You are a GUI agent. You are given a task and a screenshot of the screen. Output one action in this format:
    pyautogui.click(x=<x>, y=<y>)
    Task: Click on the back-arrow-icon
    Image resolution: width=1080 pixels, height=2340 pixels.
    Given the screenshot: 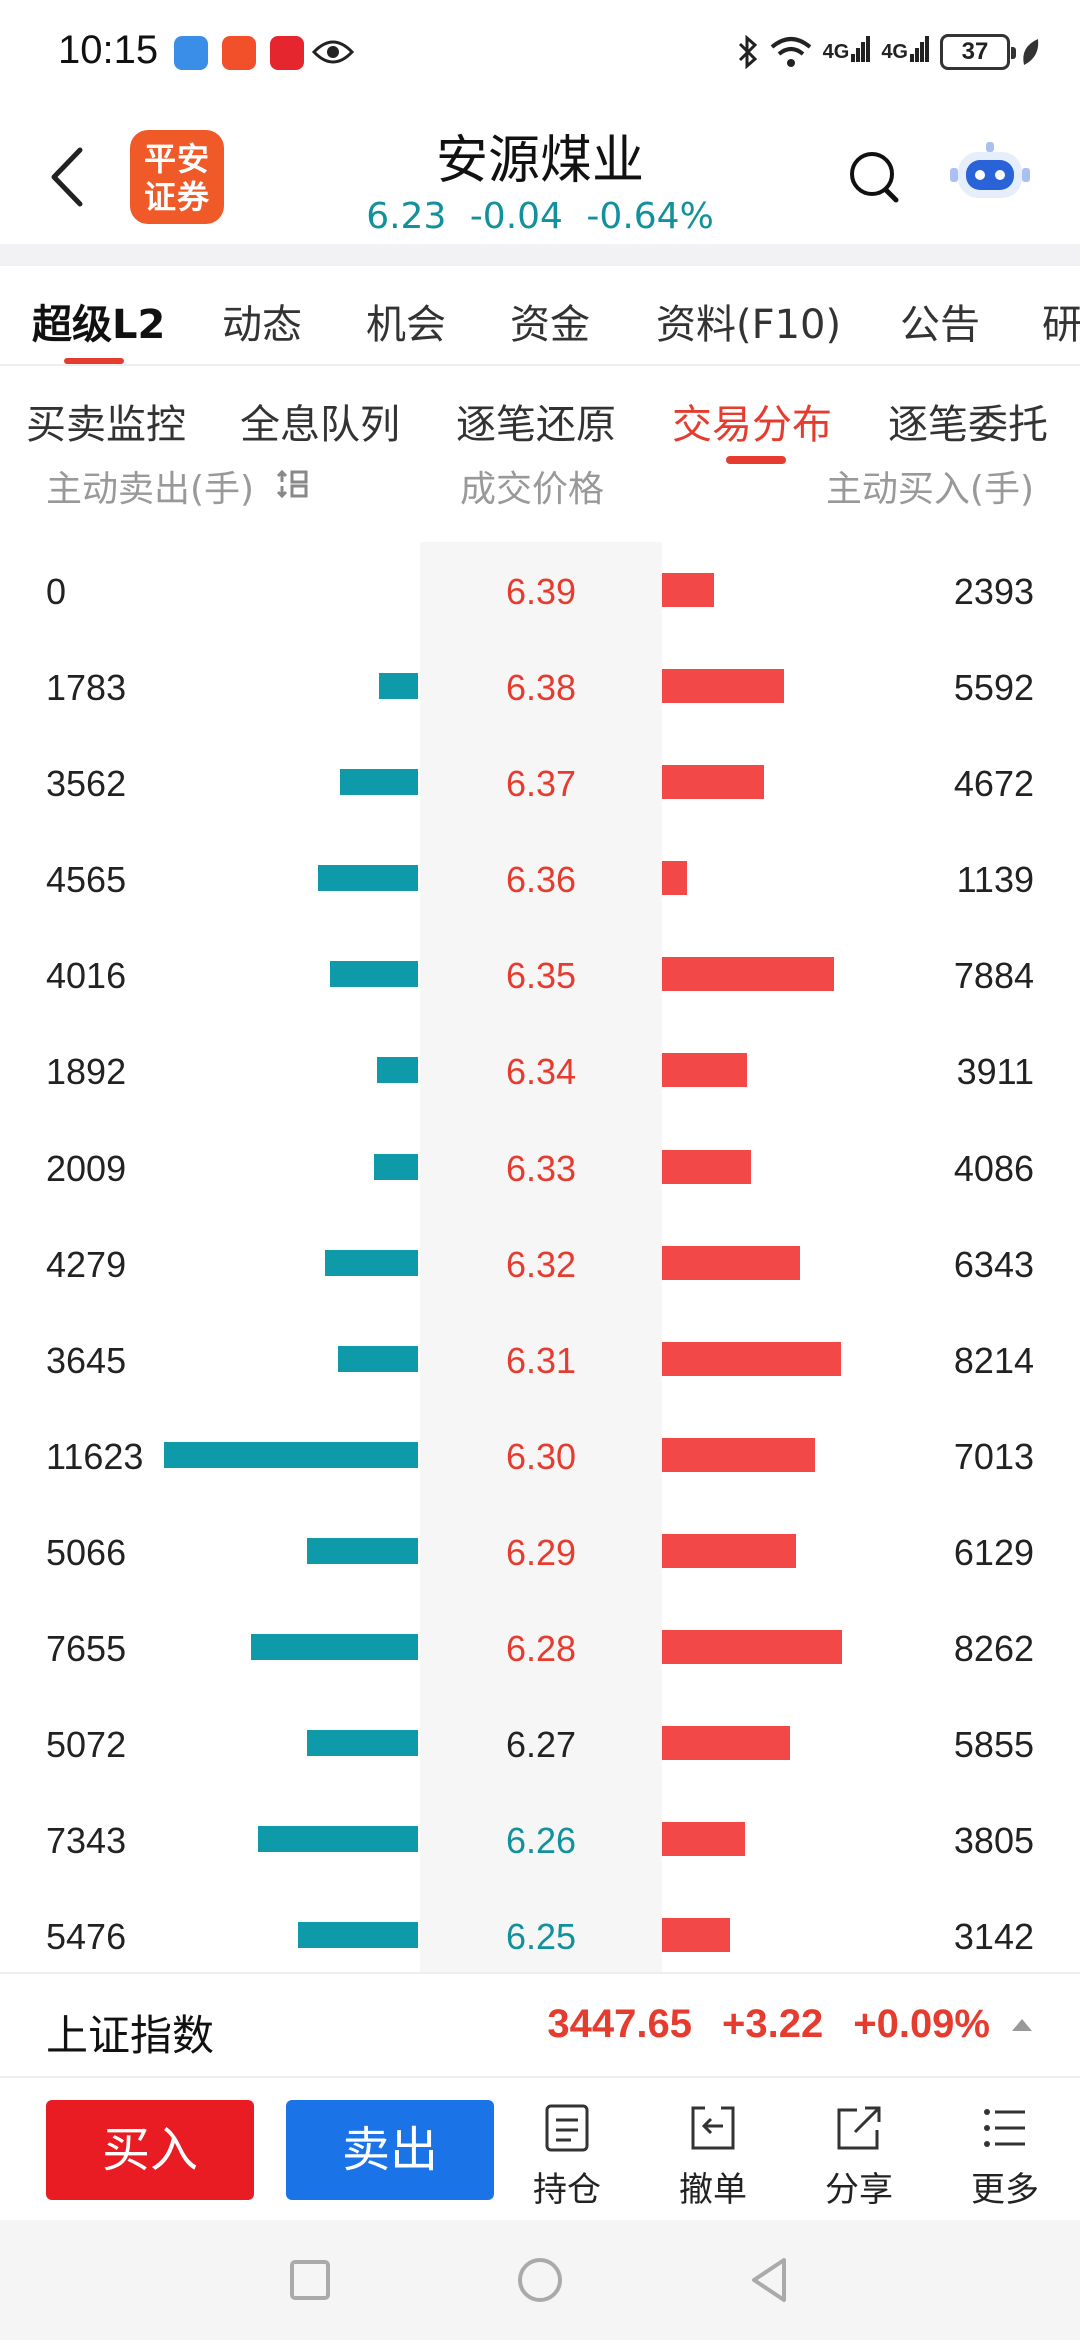 What is the action you would take?
    pyautogui.click(x=68, y=177)
    